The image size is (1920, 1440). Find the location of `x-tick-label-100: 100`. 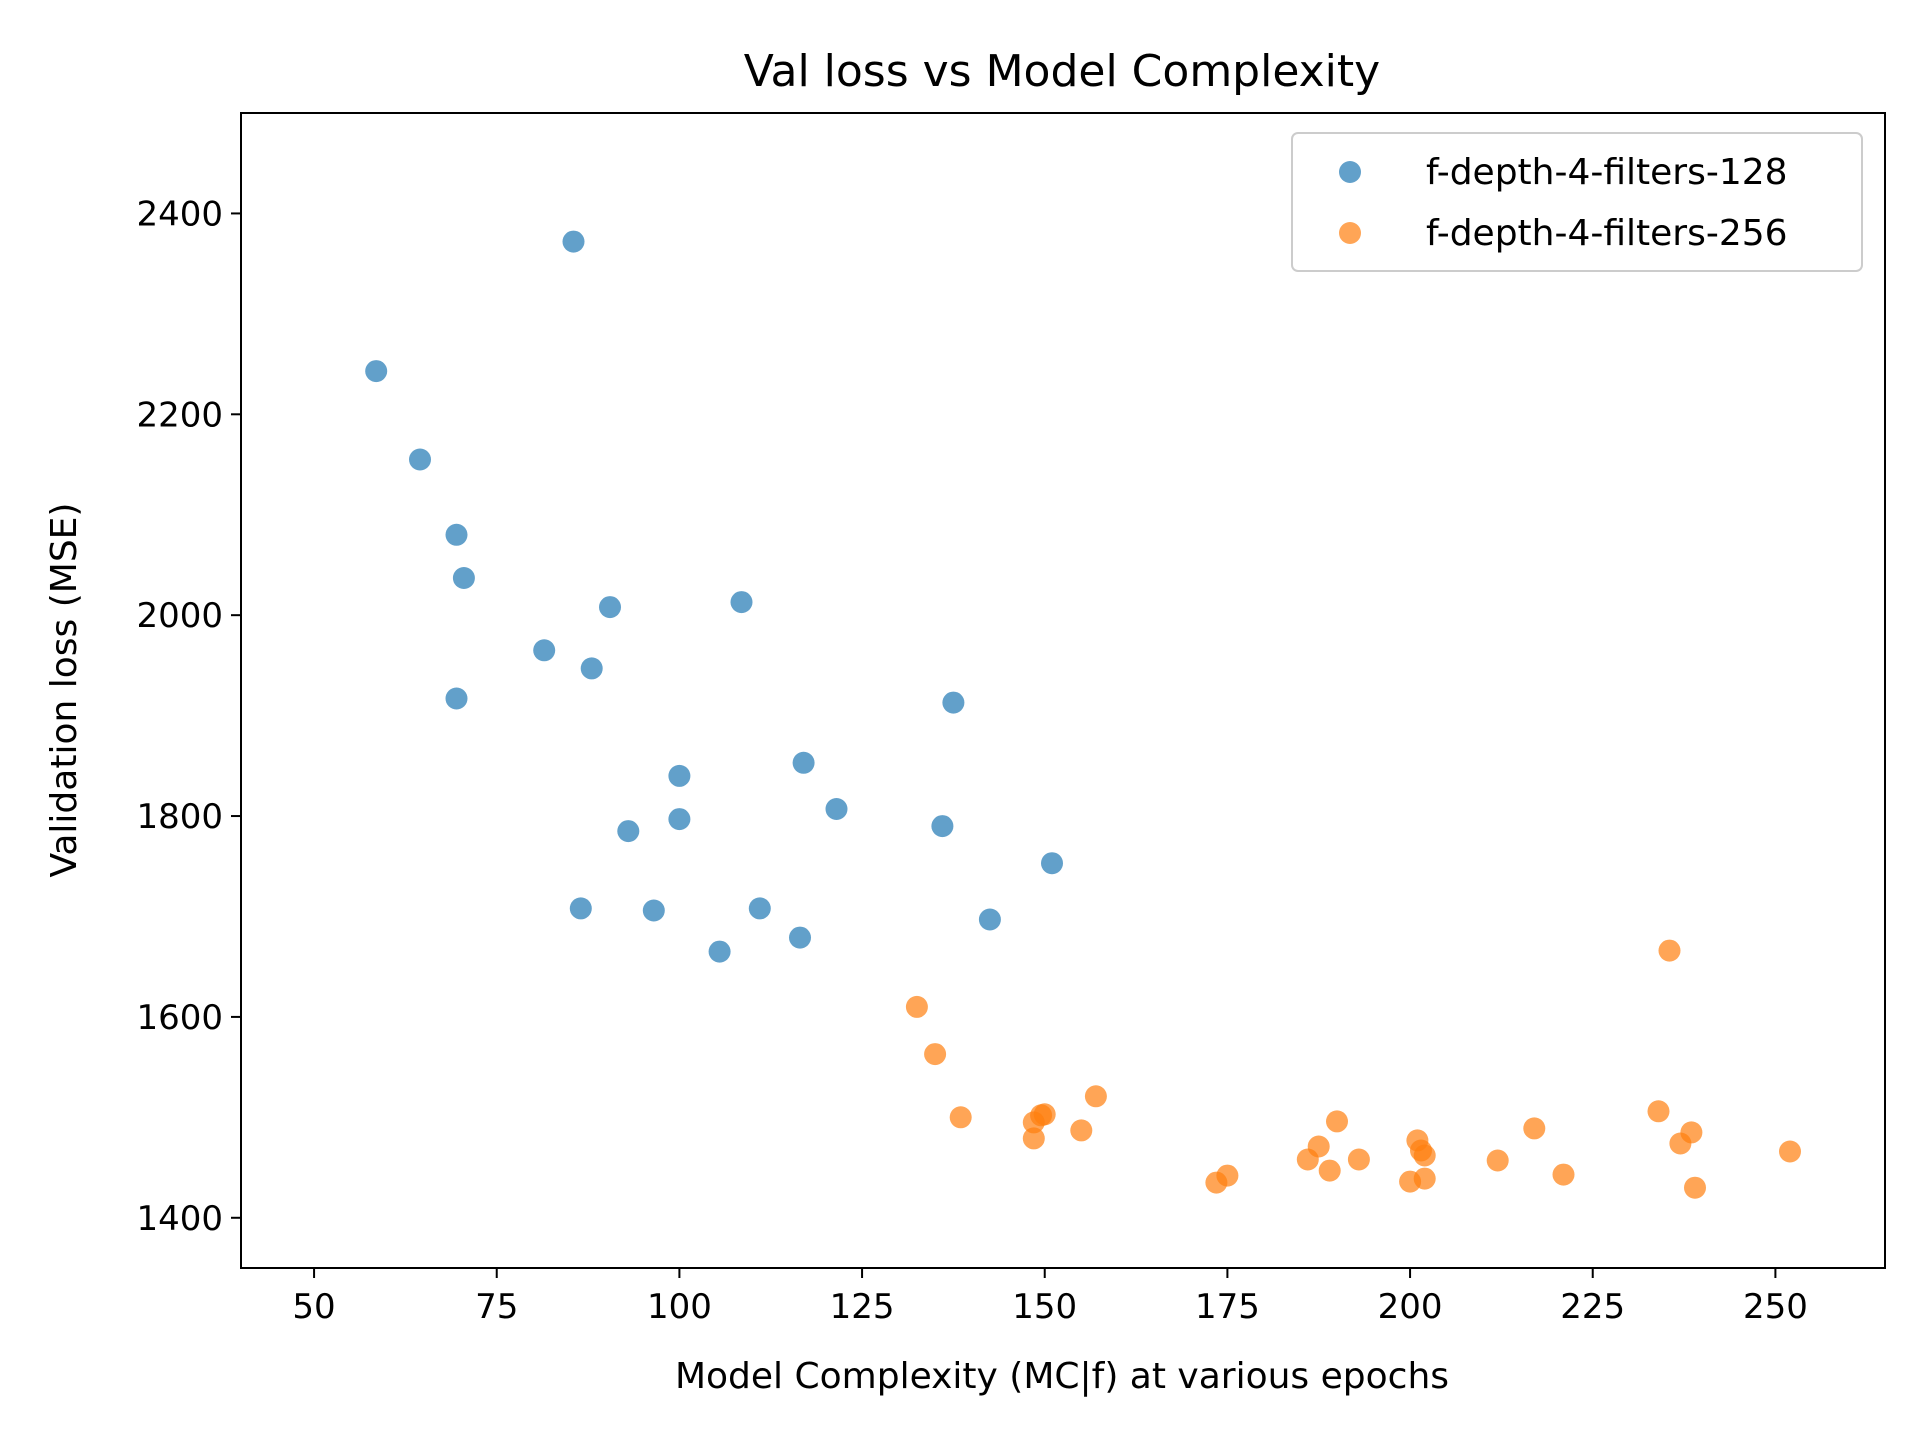

x-tick-label-100: 100 is located at coordinates (679, 1307).